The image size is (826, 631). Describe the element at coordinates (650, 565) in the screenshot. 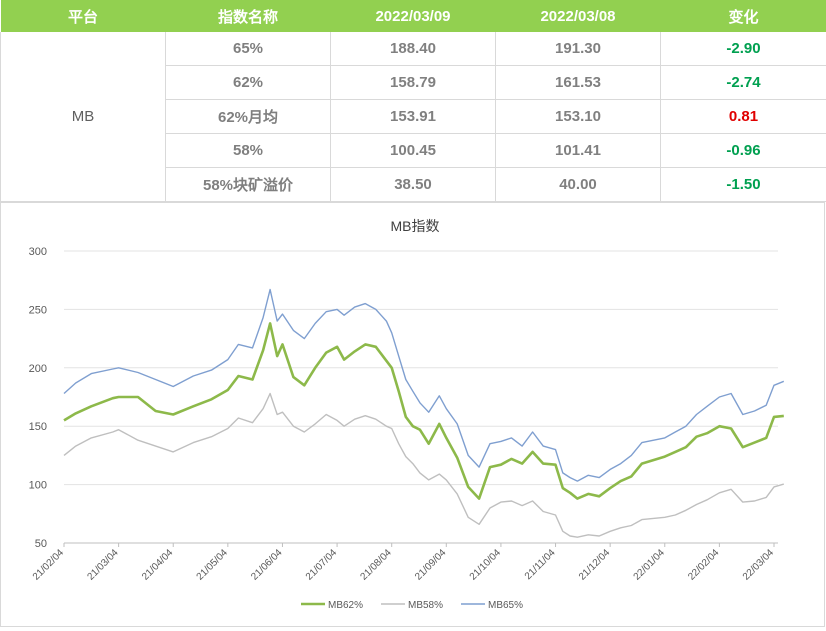

I see `x-tick-label: 22/01/04` at that location.